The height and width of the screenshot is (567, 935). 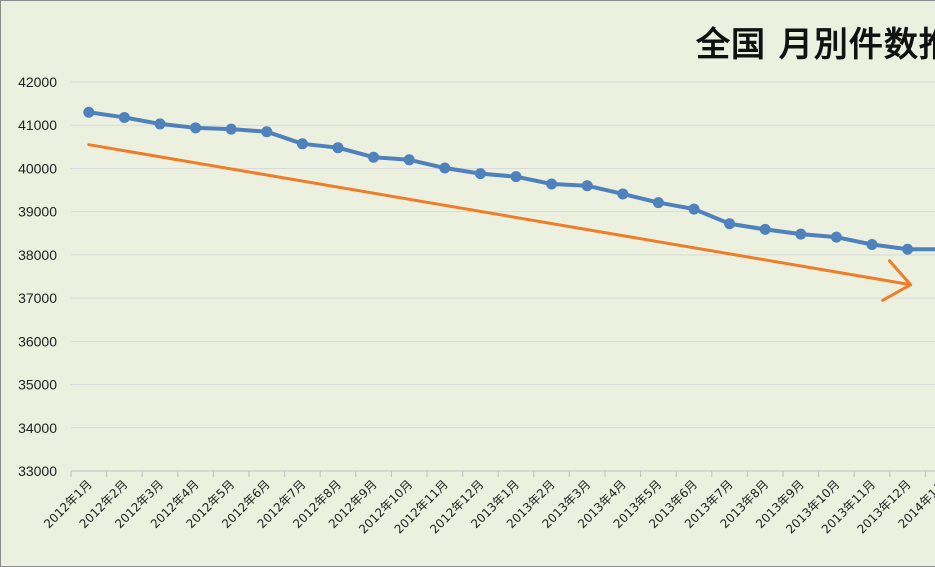 What do you see at coordinates (897, 280) in the screenshot?
I see `trend-arrow-head` at bounding box center [897, 280].